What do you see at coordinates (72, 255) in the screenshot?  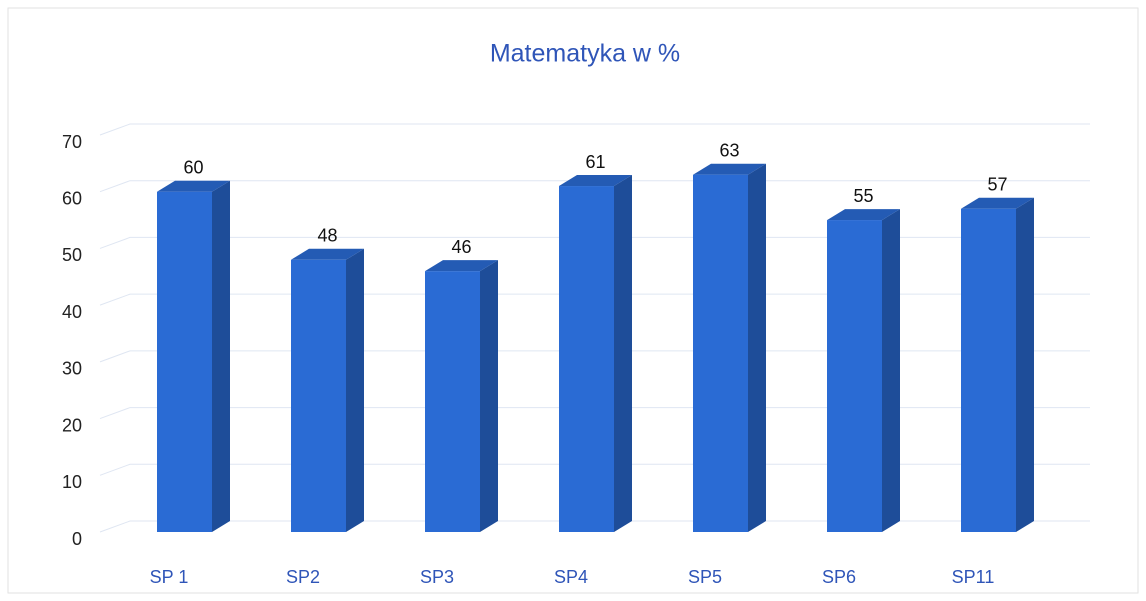 I see `y-tick-label: 50` at bounding box center [72, 255].